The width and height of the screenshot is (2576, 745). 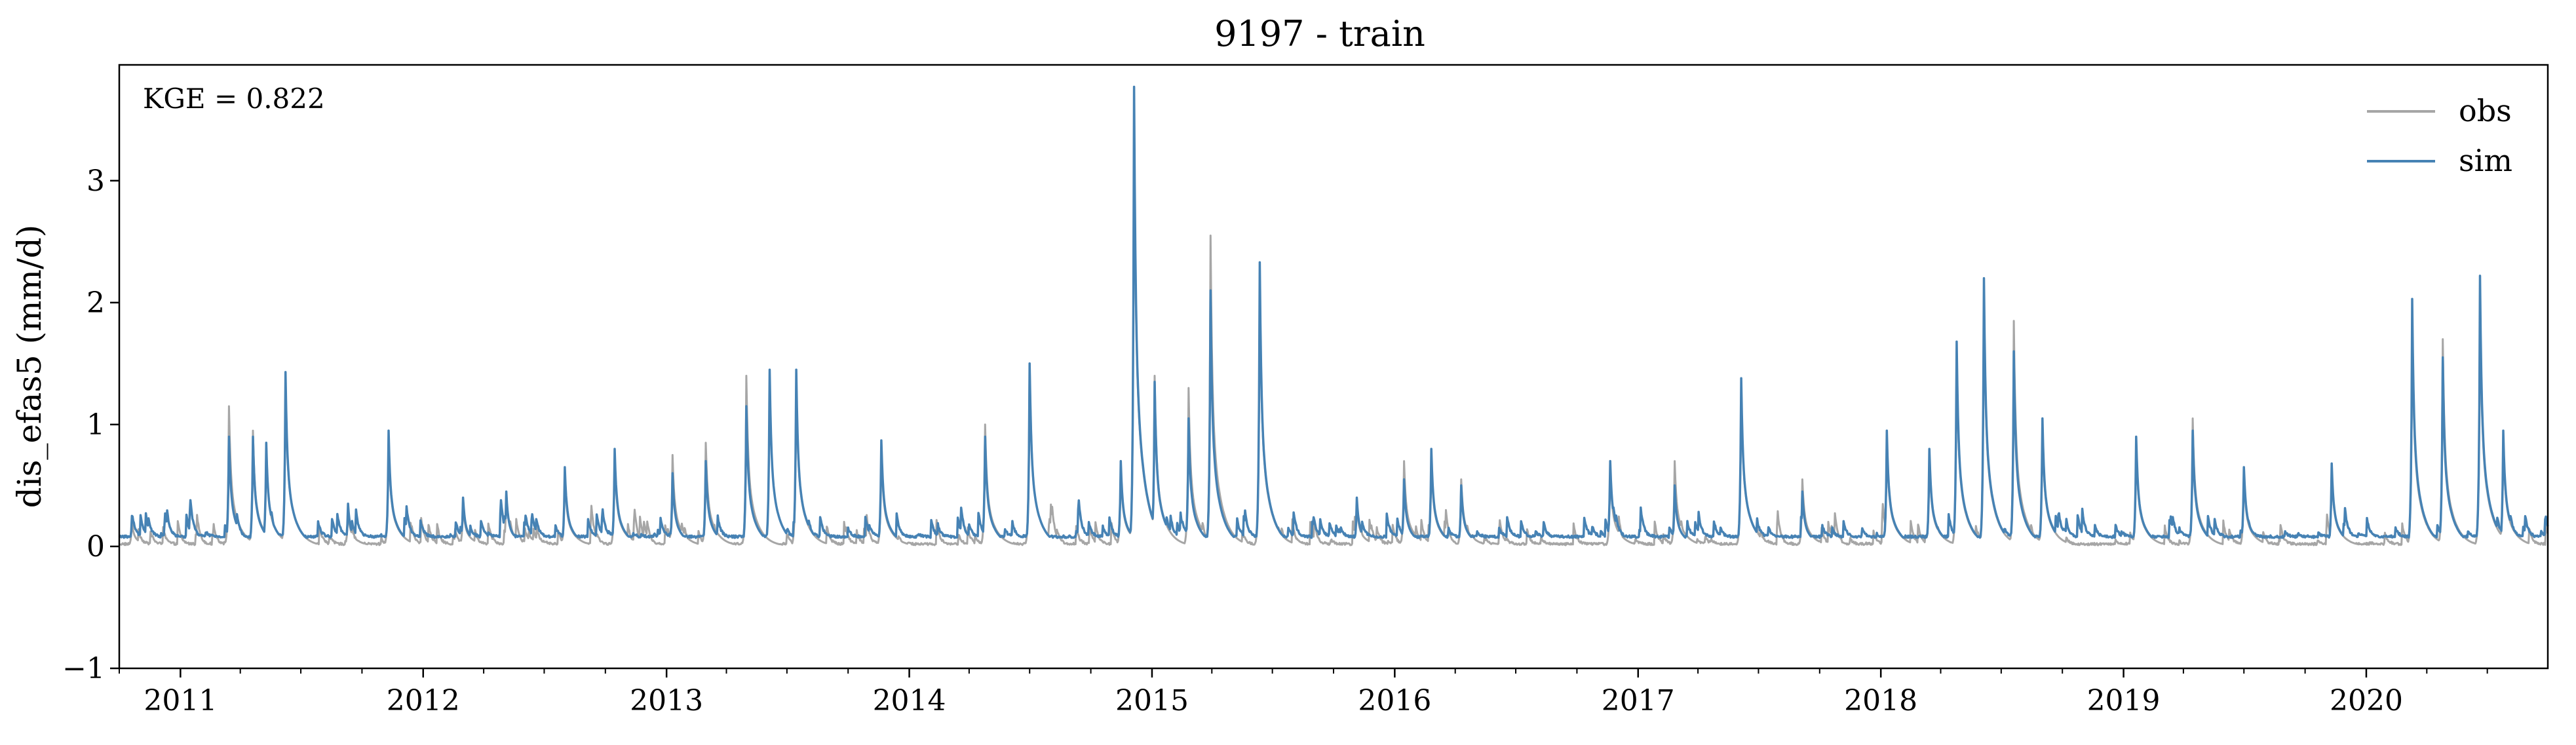 I want to click on kge-annotation: KGE = 0.822, so click(x=234, y=99).